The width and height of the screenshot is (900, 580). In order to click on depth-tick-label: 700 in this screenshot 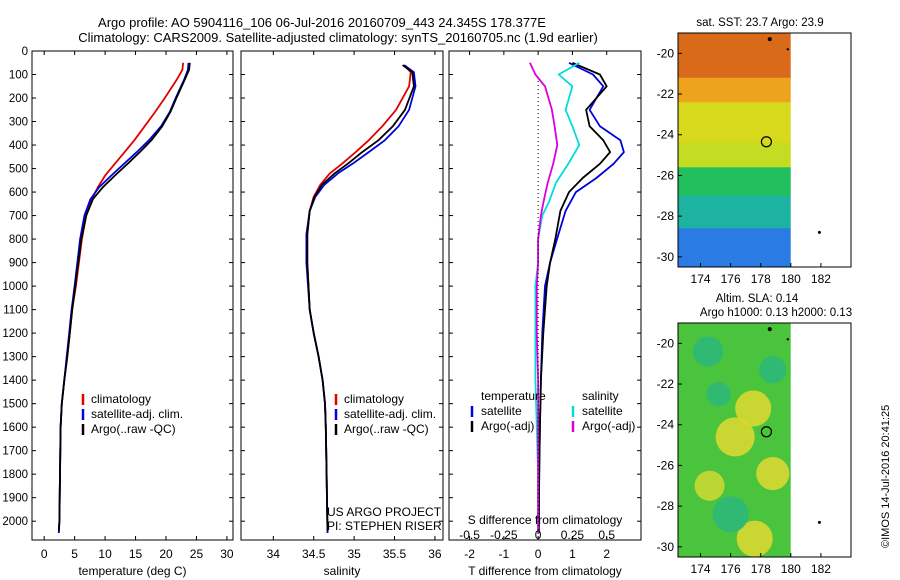, I will do `click(18, 217)`.